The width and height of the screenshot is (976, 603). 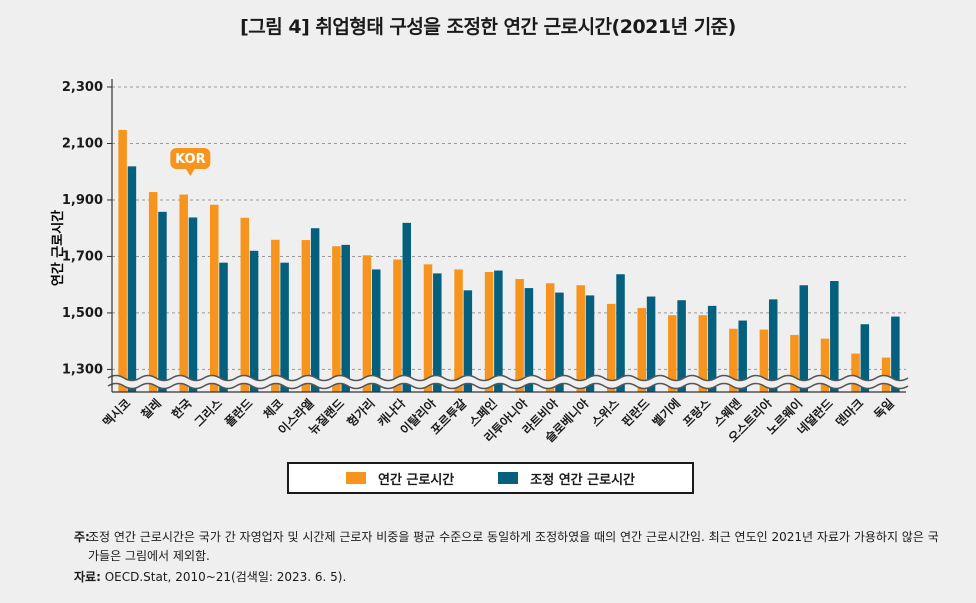 What do you see at coordinates (416, 480) in the screenshot?
I see `legend-label-annual: 연간 근로시간` at bounding box center [416, 480].